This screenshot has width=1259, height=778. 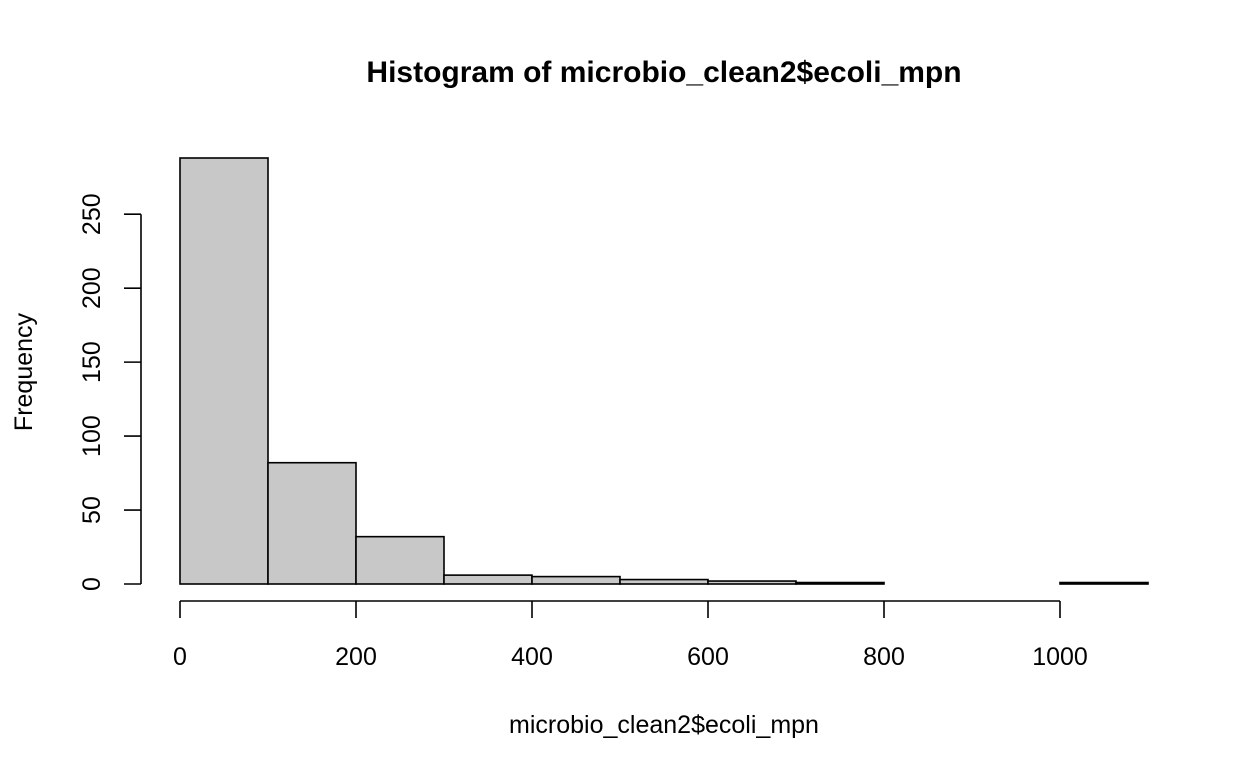 I want to click on y-tick-label: 150, so click(x=92, y=362).